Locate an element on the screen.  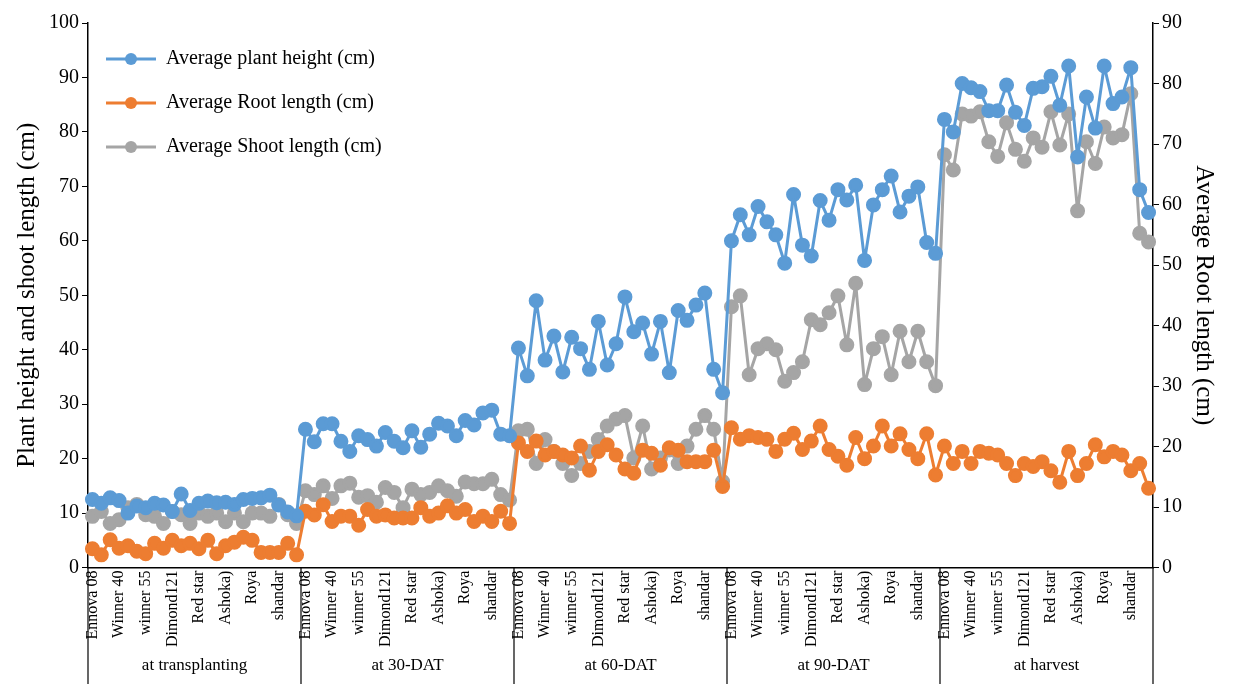
text: at 60-DAT is located at coordinates (621, 665).